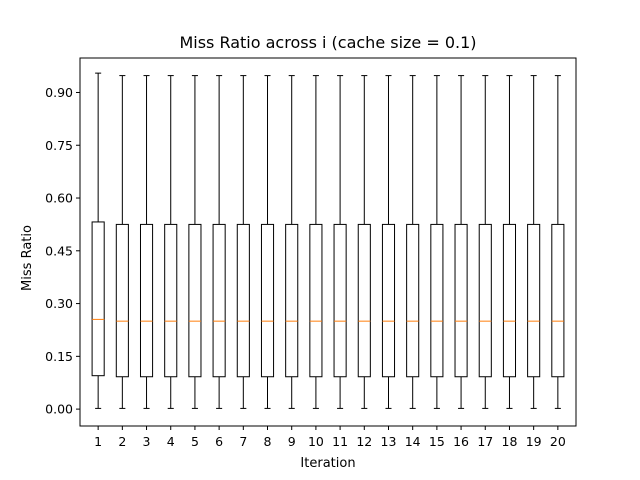  What do you see at coordinates (59, 145) in the screenshot?
I see `y-tick-label: 0.75` at bounding box center [59, 145].